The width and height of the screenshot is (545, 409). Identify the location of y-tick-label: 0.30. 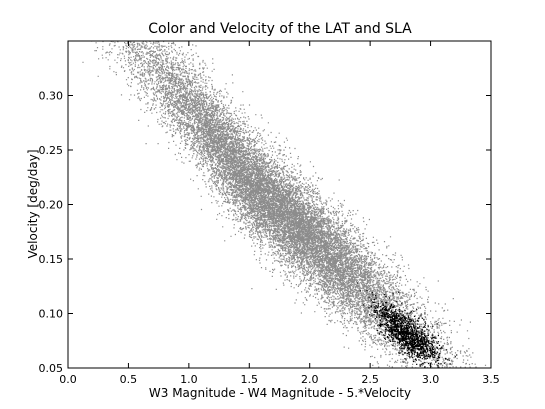
(51, 96).